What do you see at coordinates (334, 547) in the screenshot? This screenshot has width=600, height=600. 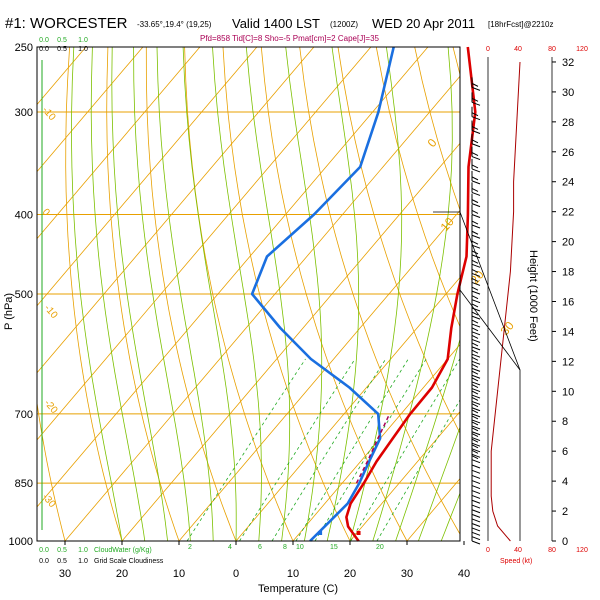 I see `mixing-ratio-label: 15` at bounding box center [334, 547].